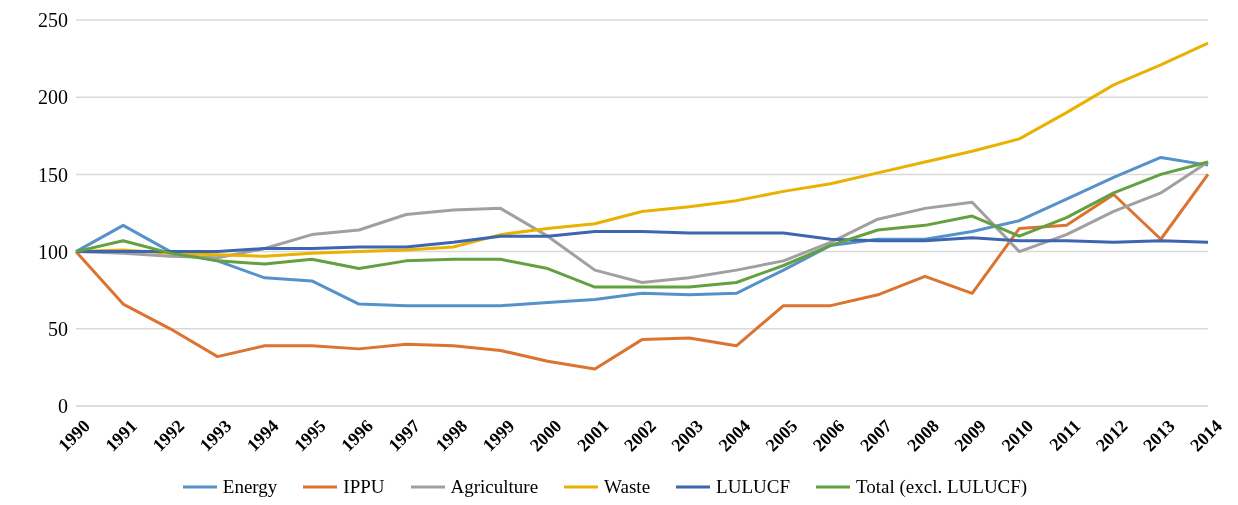 This screenshot has width=1238, height=505. I want to click on y-tick-label: 0, so click(63, 406).